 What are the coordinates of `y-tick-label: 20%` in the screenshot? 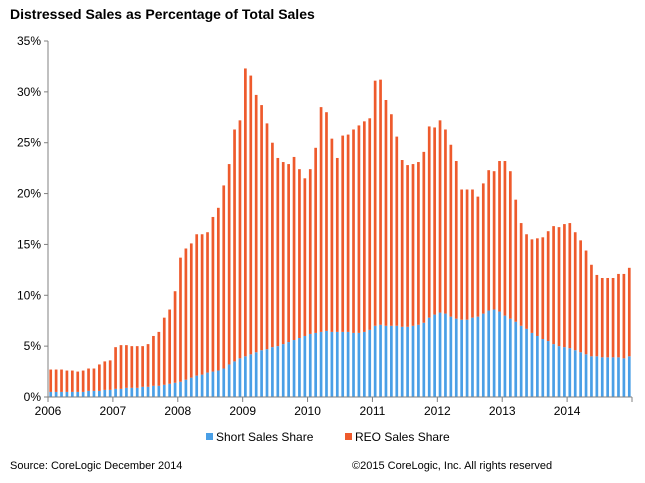 It's located at (29, 194).